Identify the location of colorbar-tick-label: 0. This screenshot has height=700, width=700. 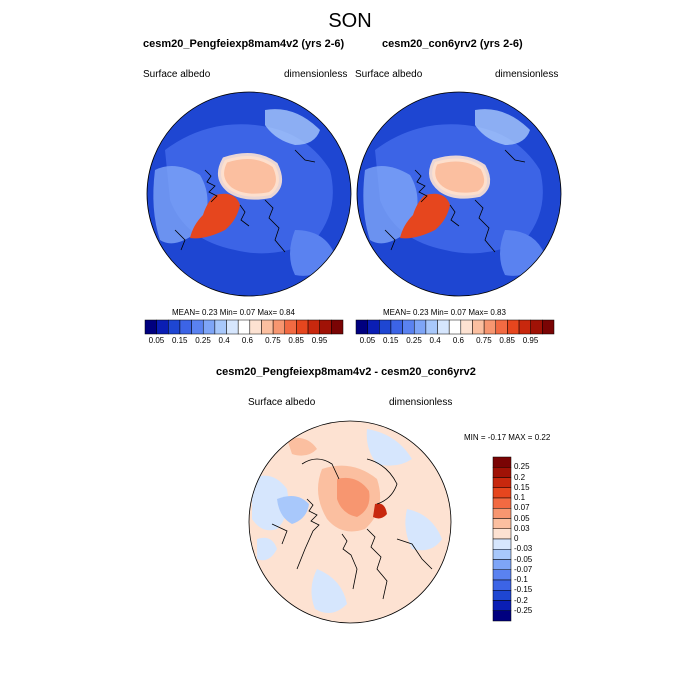
(516, 538).